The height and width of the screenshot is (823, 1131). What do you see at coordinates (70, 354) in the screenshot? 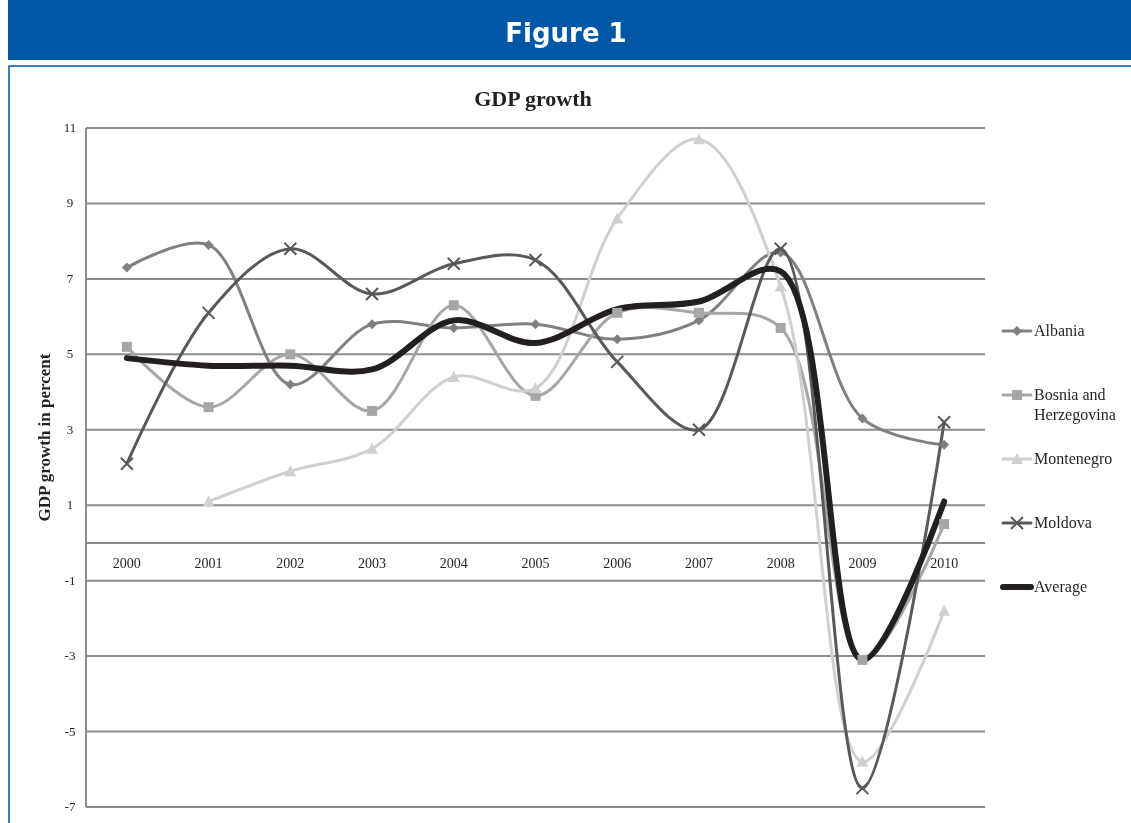
I see `y-tick-label: 5` at bounding box center [70, 354].